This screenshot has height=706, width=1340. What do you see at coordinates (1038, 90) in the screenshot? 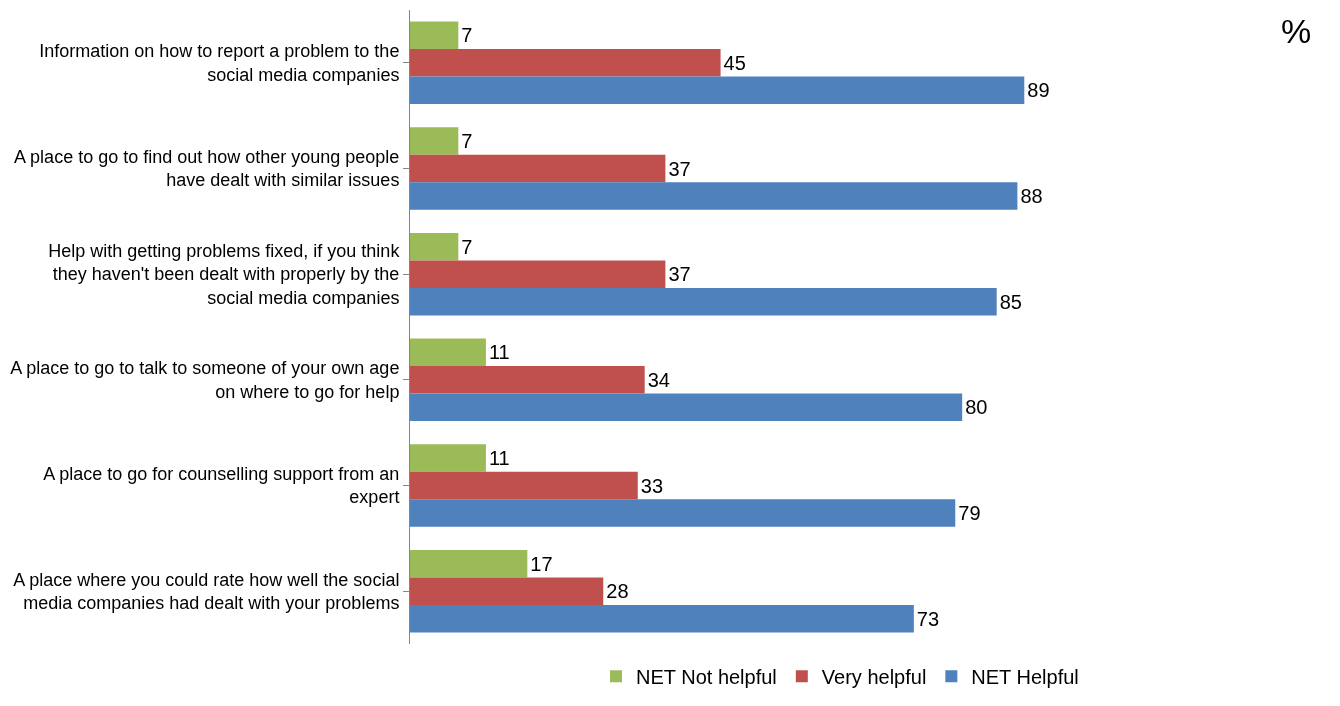
I see `data-label: 89` at bounding box center [1038, 90].